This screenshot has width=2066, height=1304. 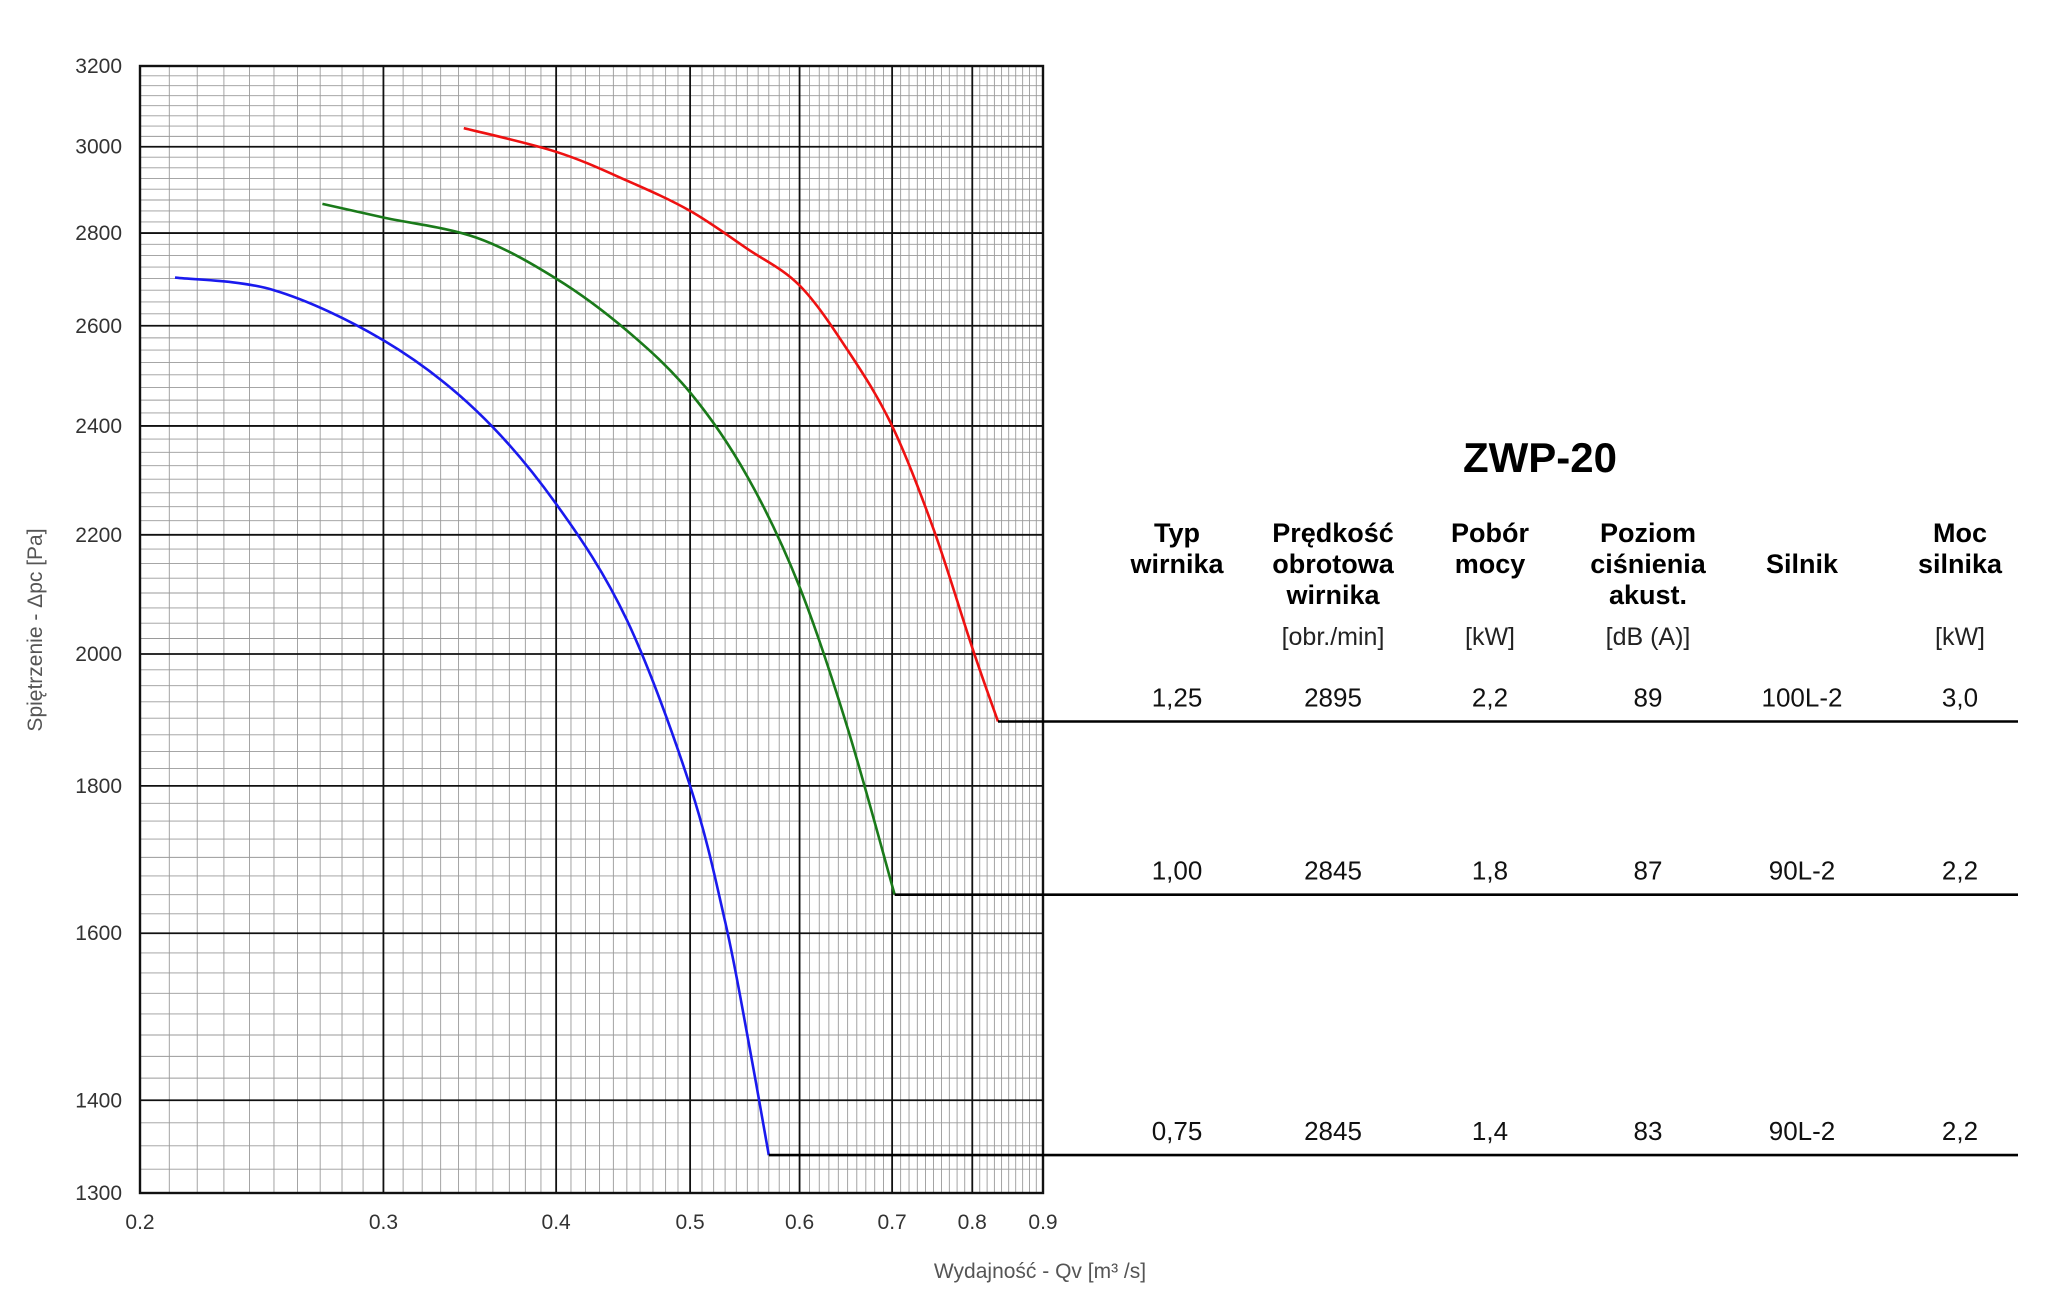 I want to click on table-cell: 1,00, so click(x=1177, y=871).